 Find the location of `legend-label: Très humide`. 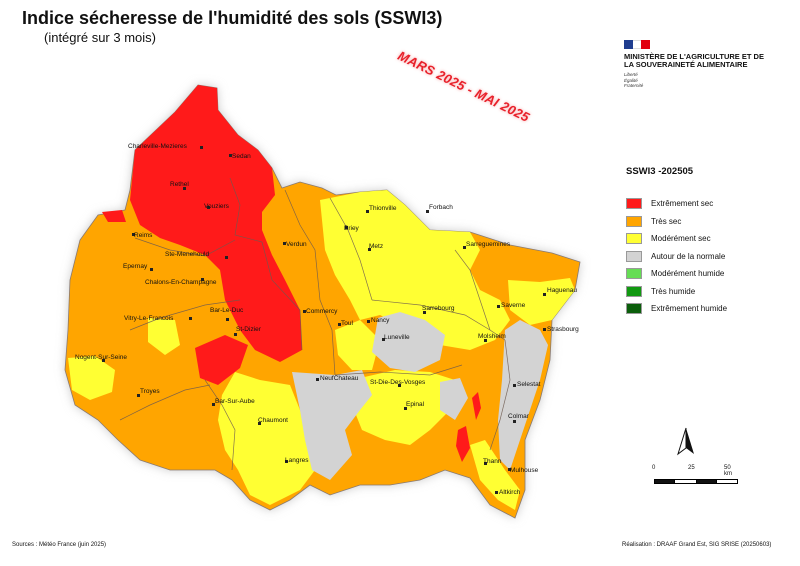

legend-label: Très humide is located at coordinates (673, 291).